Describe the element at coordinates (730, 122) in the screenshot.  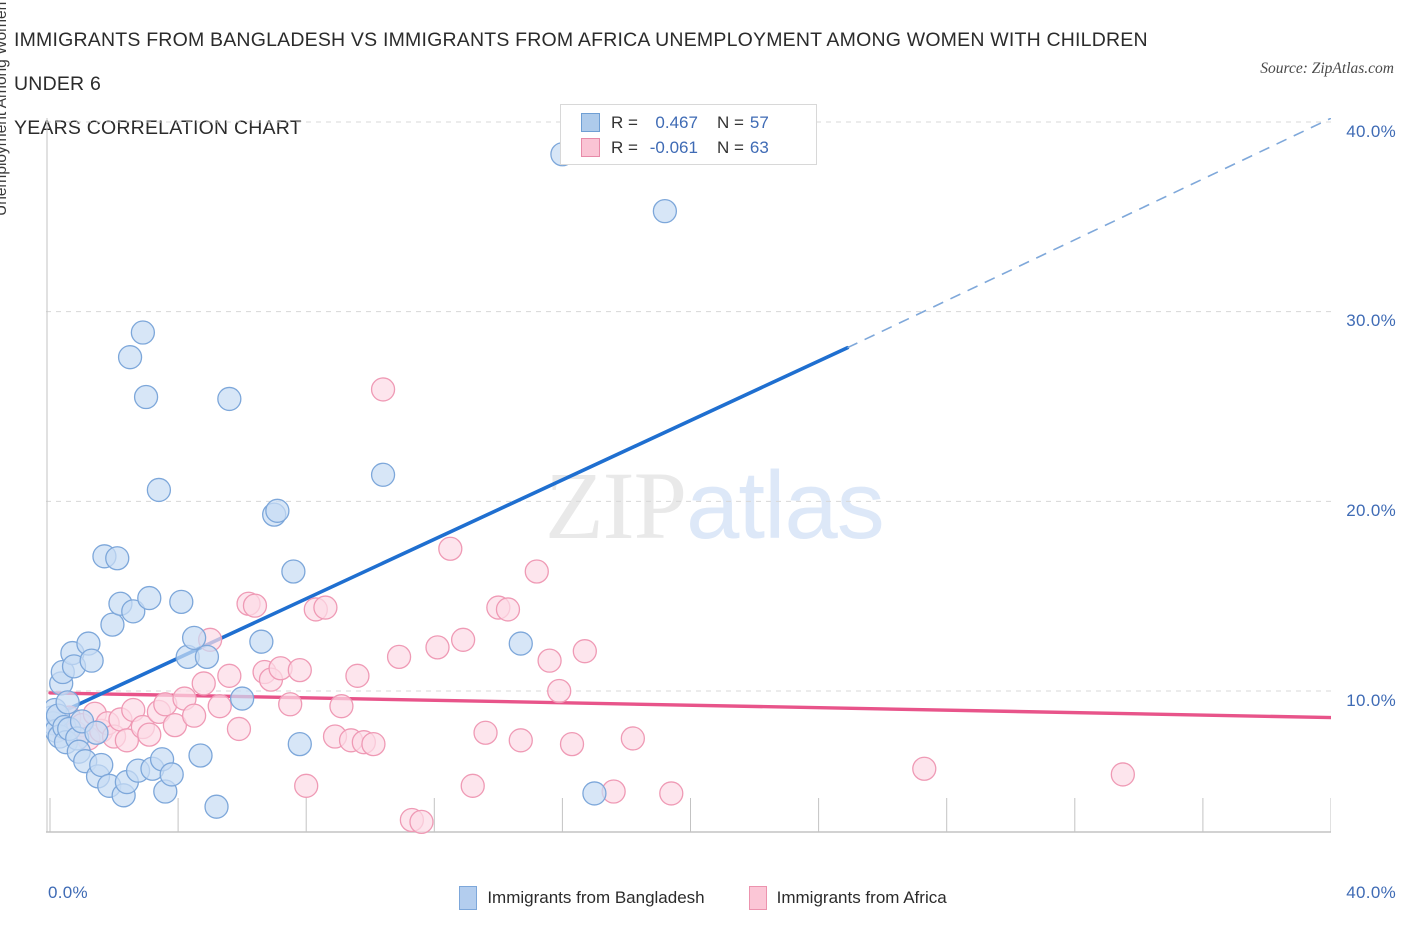
I see `blue-n-label: N =` at that location.